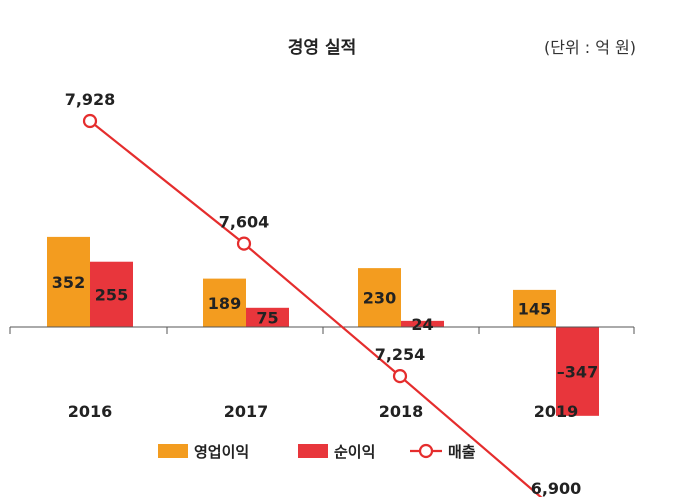  I want to click on operating-profit-bar-2018, so click(379, 297).